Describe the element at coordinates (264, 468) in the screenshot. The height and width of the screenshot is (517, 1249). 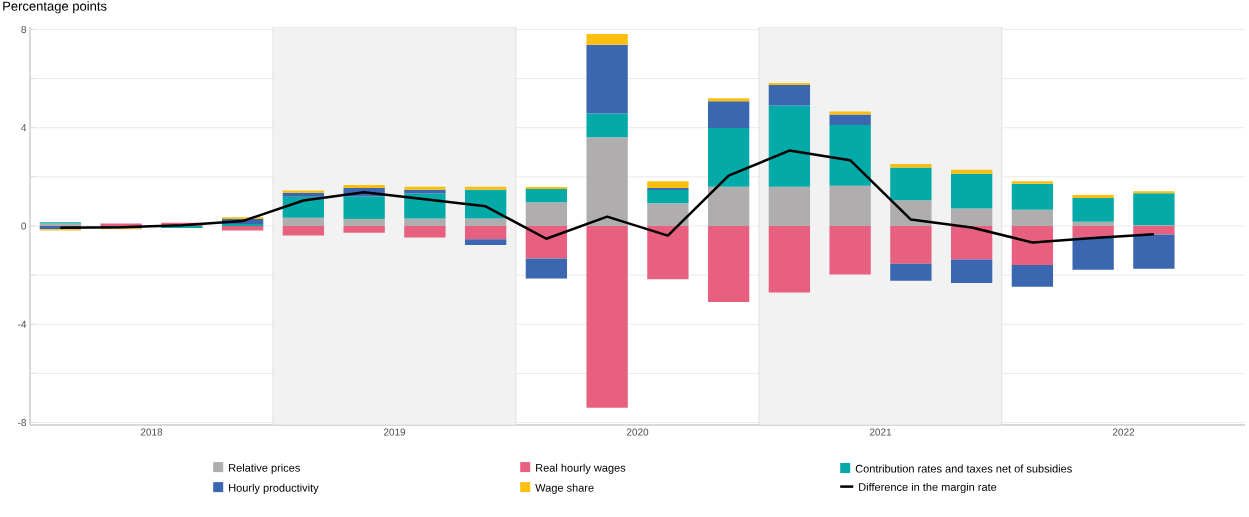
I see `legend-label: Relative prices` at that location.